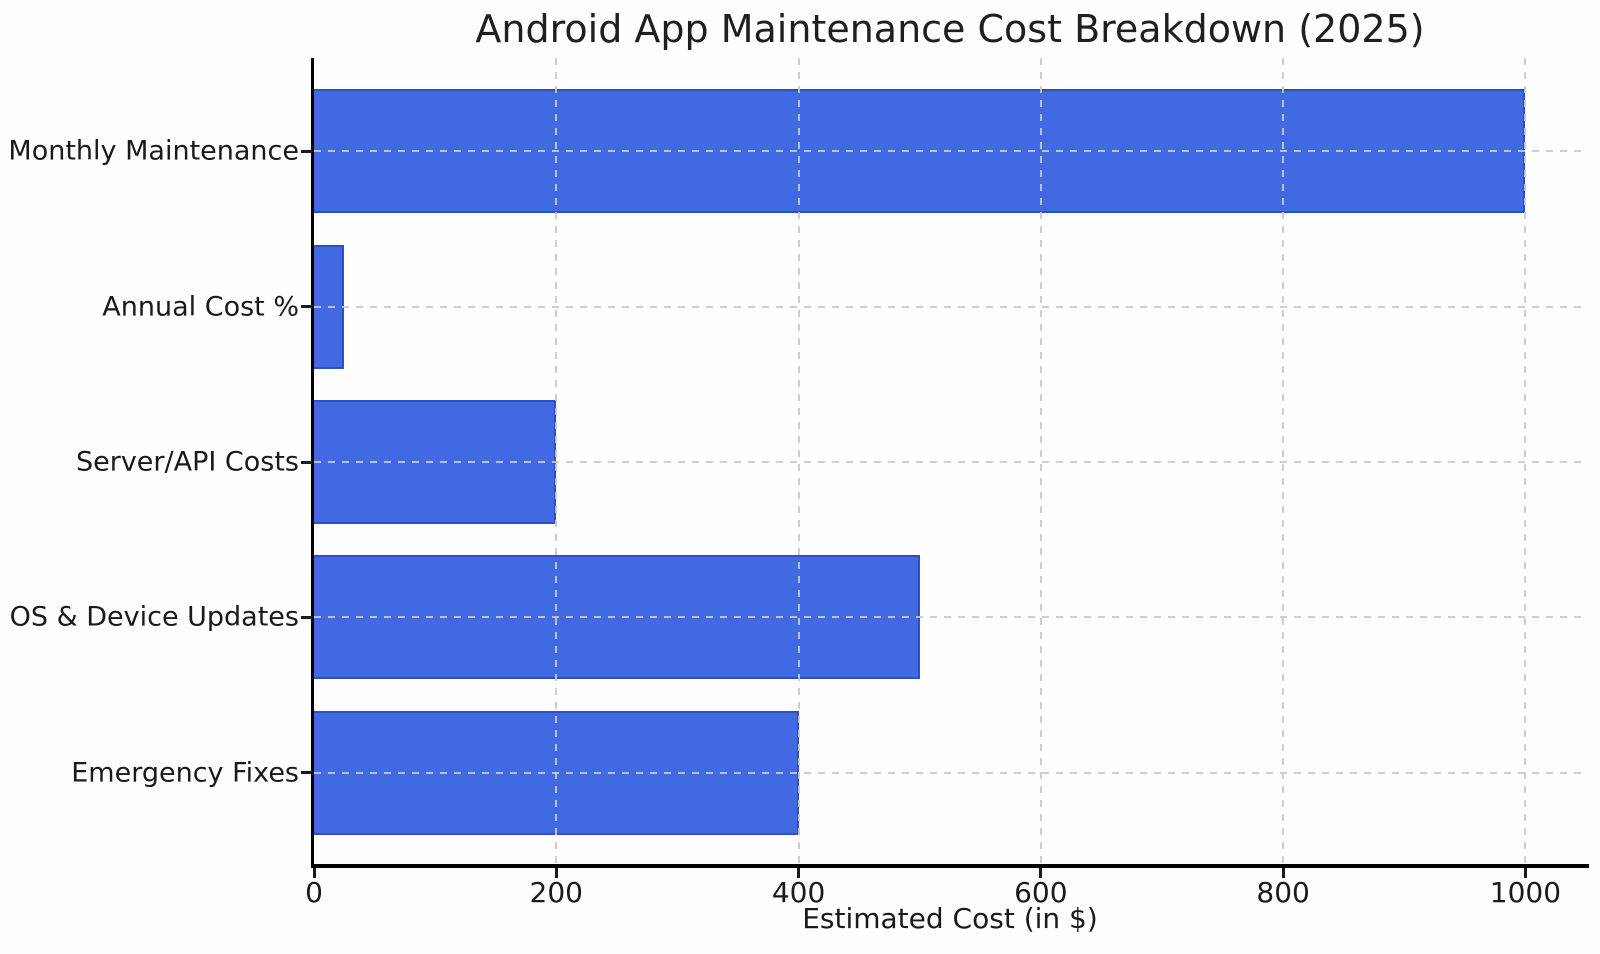 The image size is (1600, 954). What do you see at coordinates (950, 866) in the screenshot?
I see `x-axis-spine` at bounding box center [950, 866].